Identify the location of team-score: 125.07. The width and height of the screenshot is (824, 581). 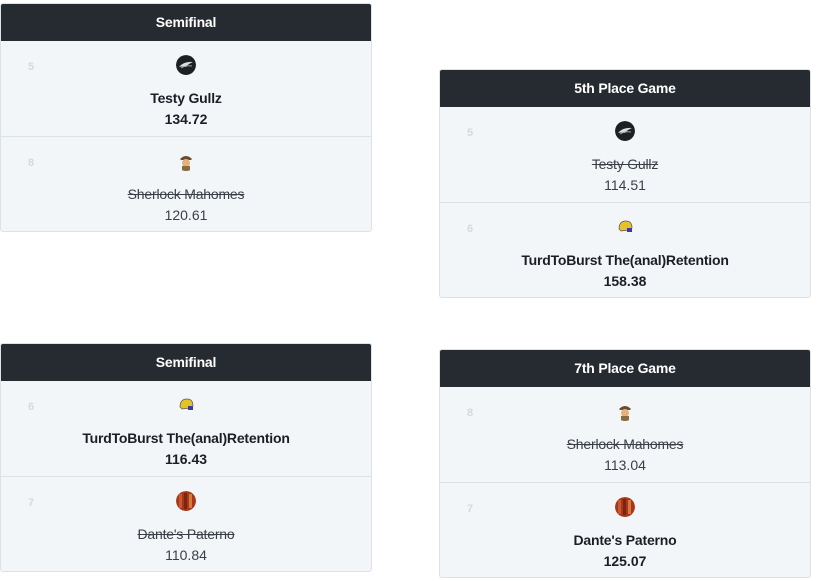
(625, 561).